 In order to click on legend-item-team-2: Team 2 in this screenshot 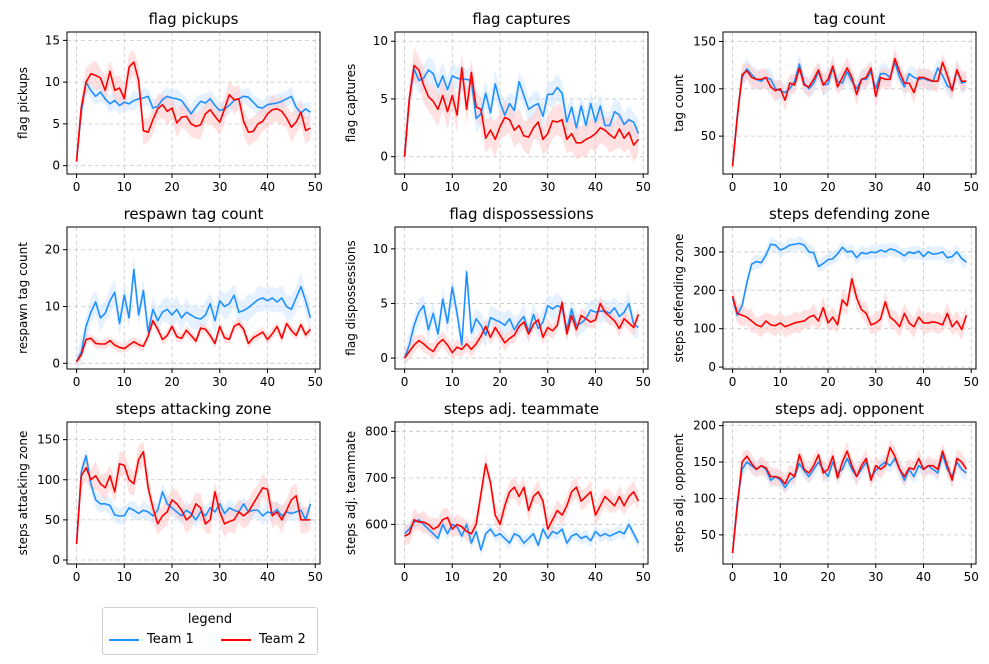, I will do `click(263, 639)`.